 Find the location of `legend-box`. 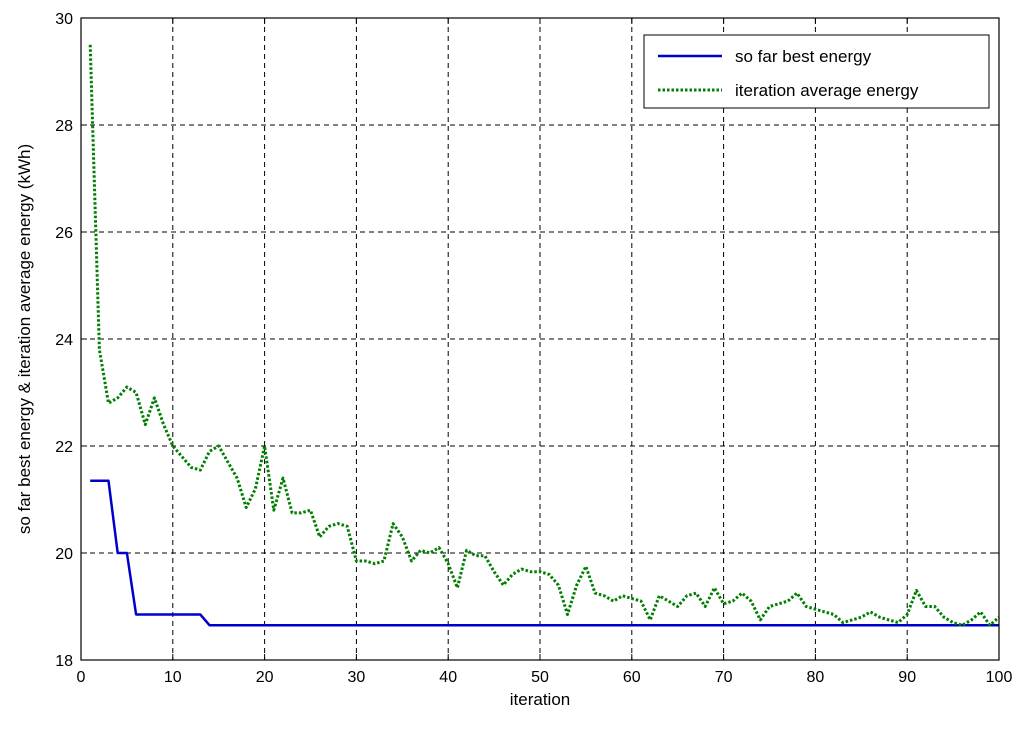

legend-box is located at coordinates (816, 71).